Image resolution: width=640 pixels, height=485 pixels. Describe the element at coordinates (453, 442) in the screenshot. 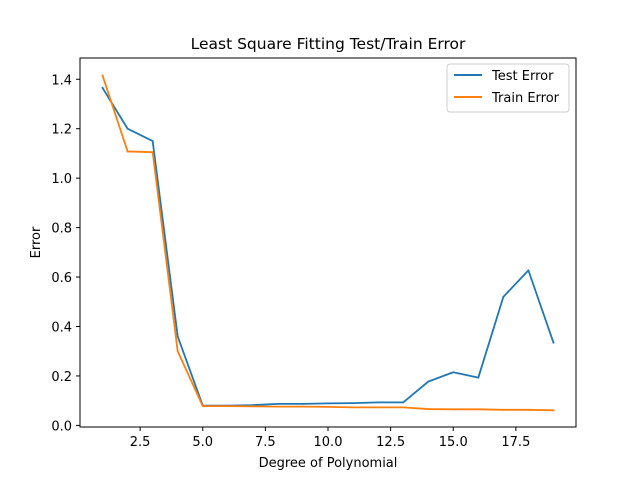

I see `x-tick-label: 15.0` at that location.